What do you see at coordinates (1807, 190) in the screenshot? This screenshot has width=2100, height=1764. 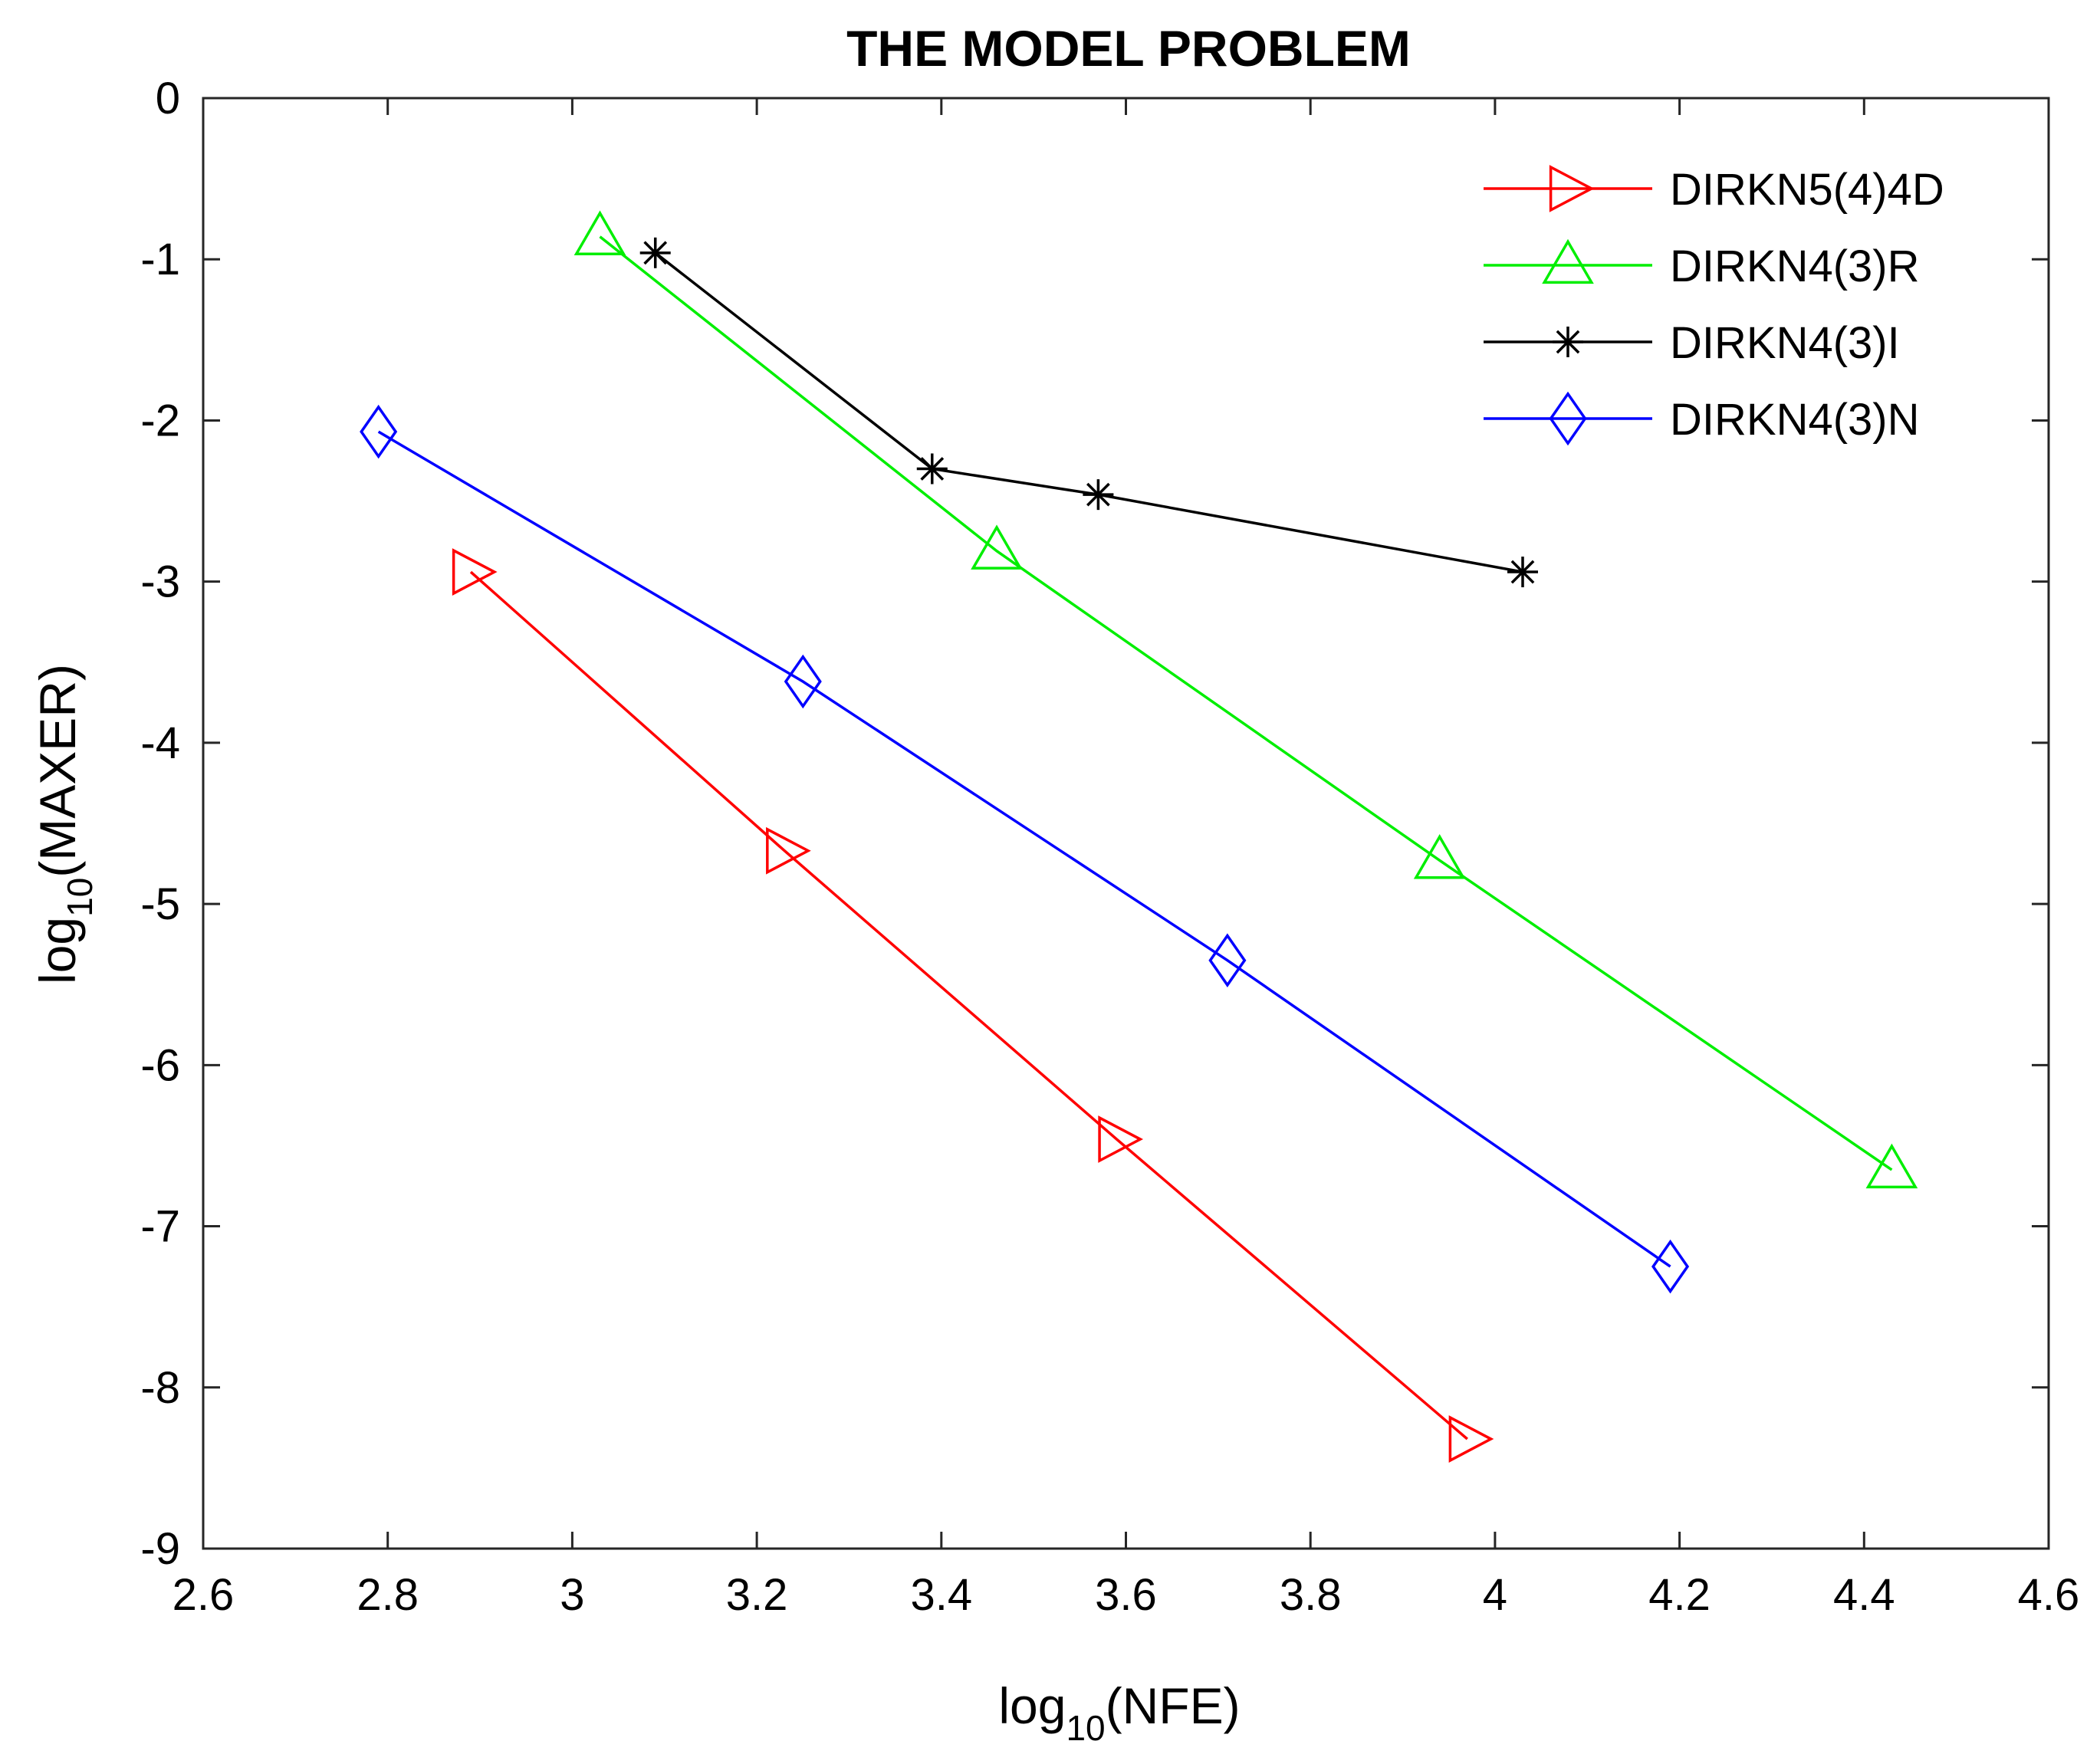 I see `legend-label: DIRKN5(4)4D` at bounding box center [1807, 190].